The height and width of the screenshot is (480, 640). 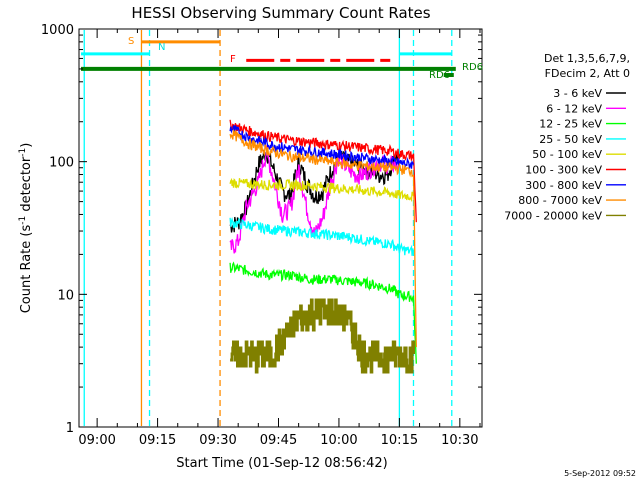 I want to click on x-tick-label: 10:30, so click(x=459, y=440).